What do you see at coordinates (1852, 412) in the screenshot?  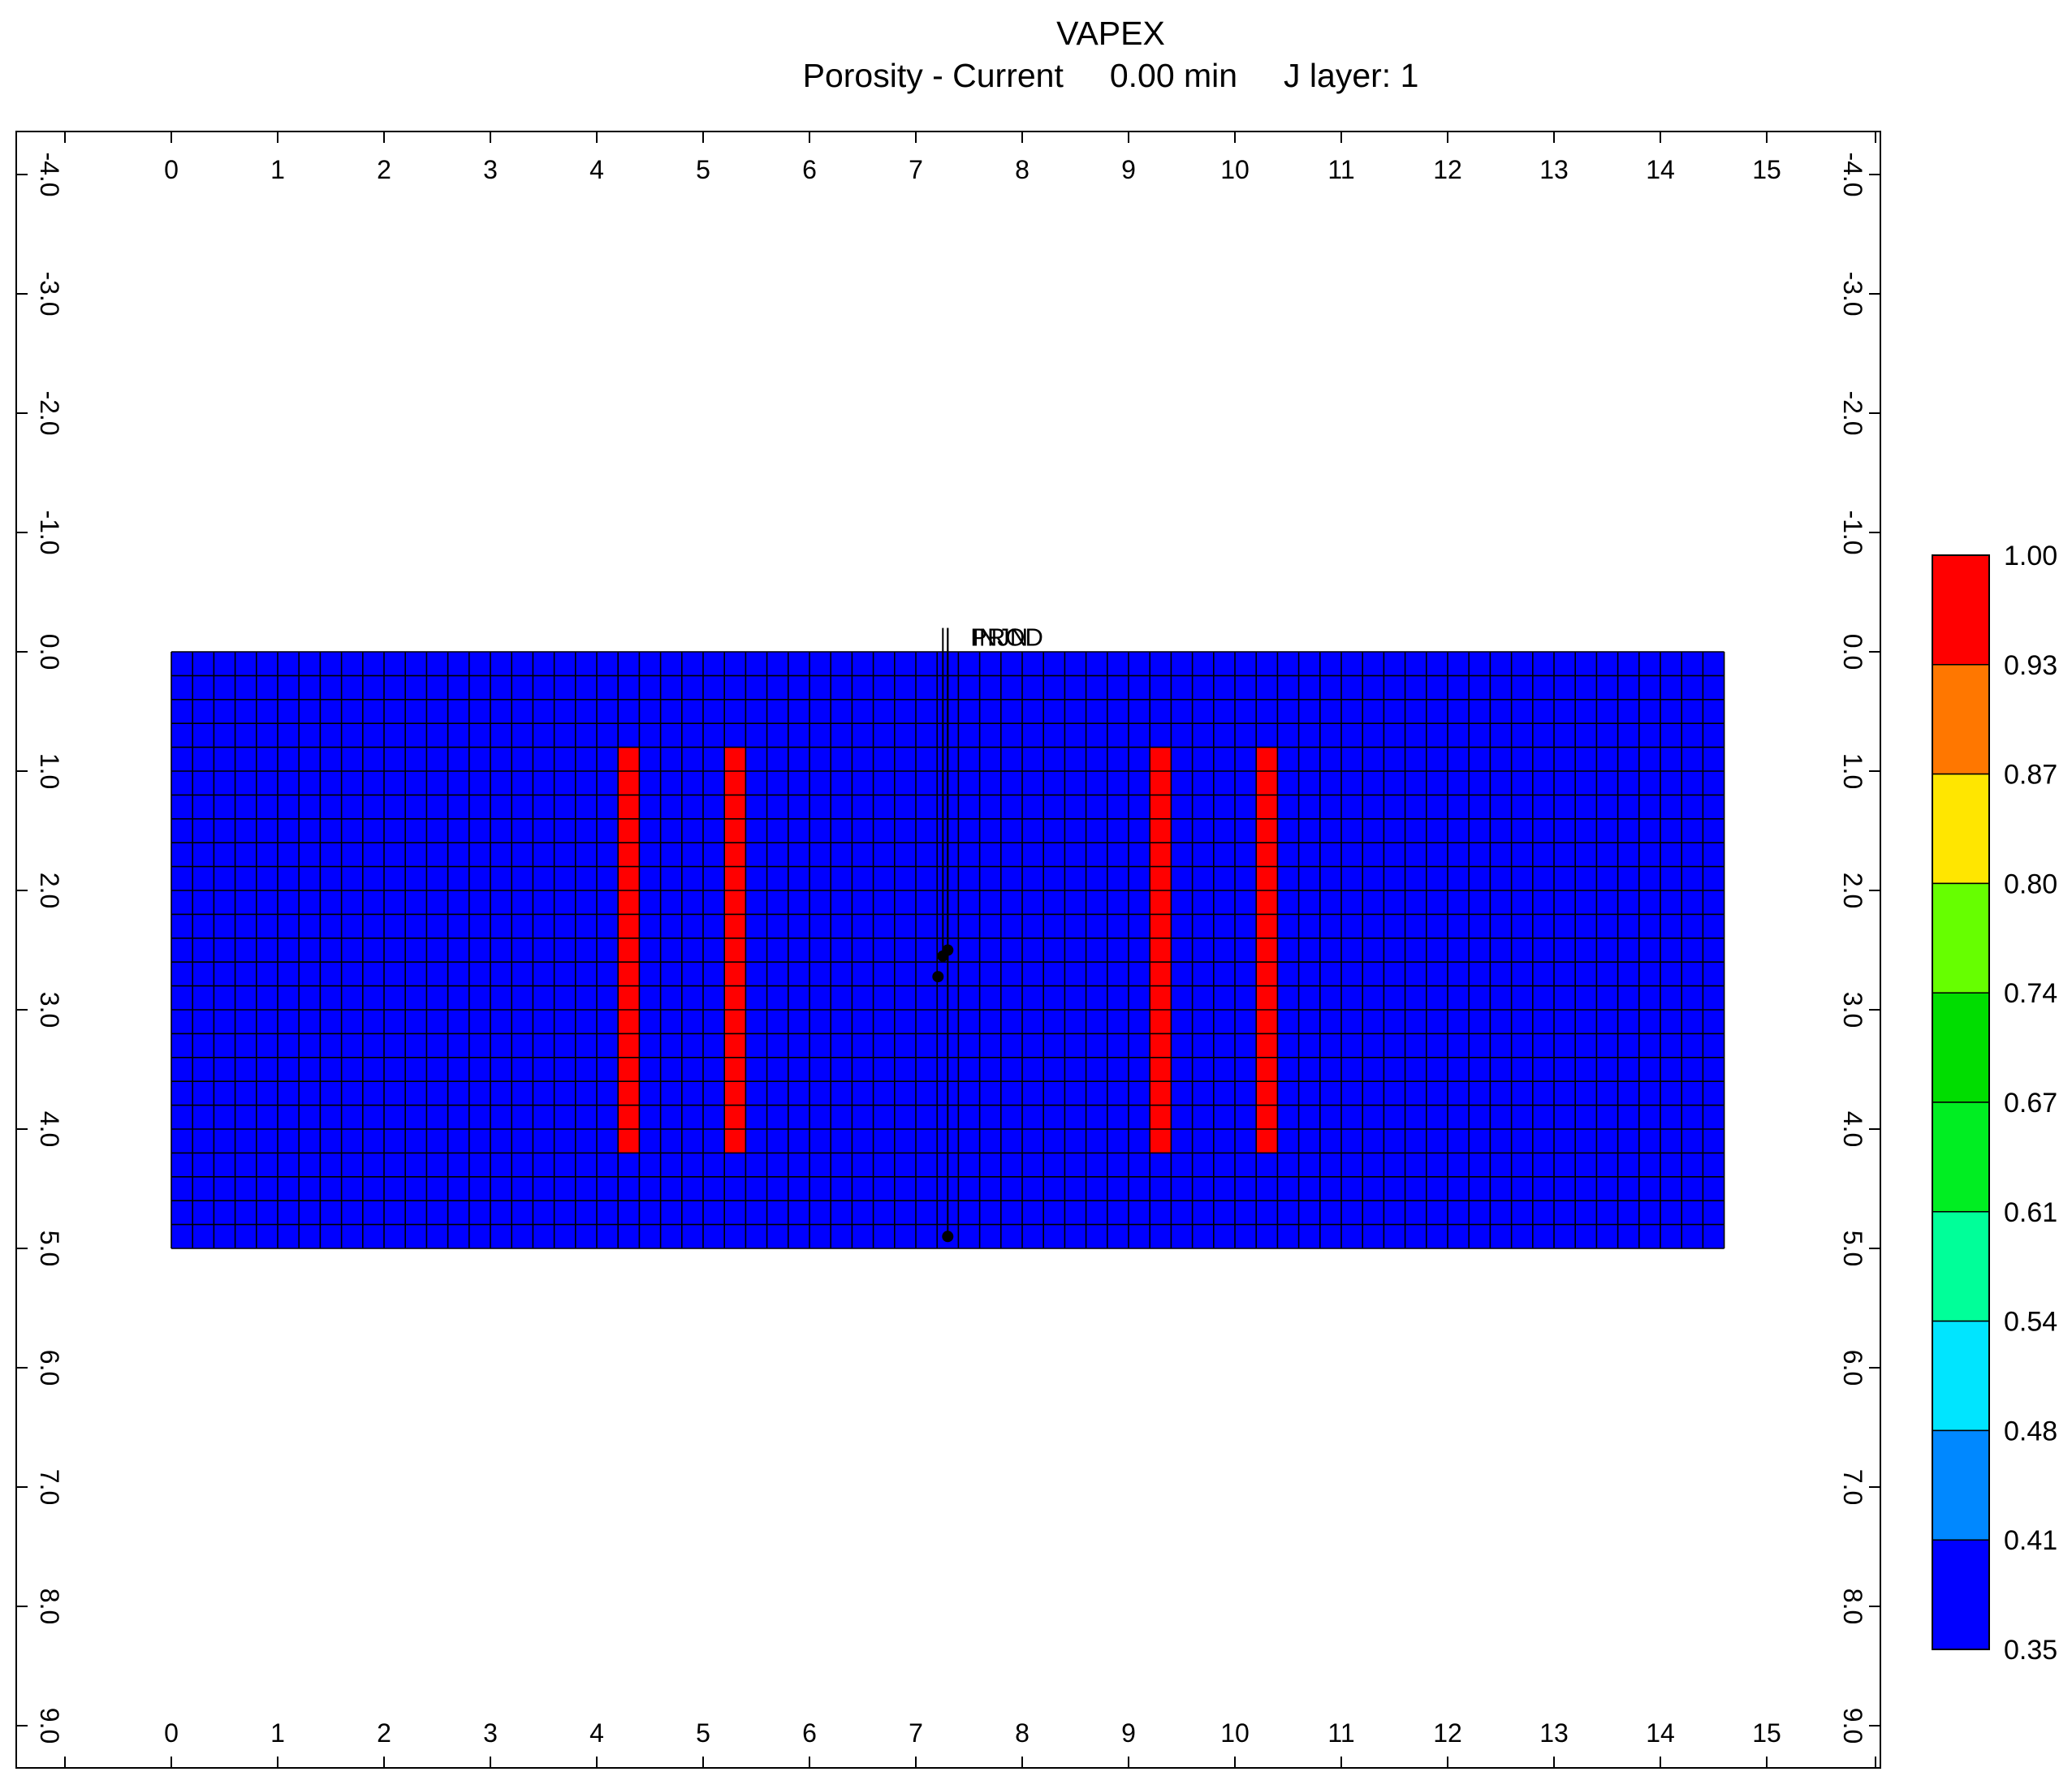 I see `y-tick-label-right: -2.0` at bounding box center [1852, 412].